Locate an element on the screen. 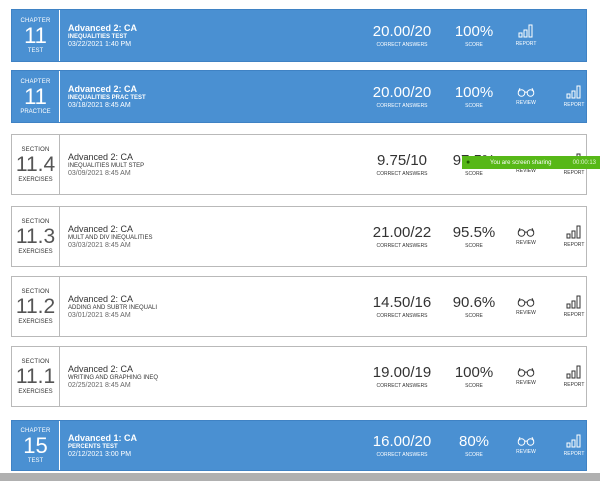 This screenshot has height=481, width=600. score-stat: 80% SCORE is located at coordinates (474, 445).